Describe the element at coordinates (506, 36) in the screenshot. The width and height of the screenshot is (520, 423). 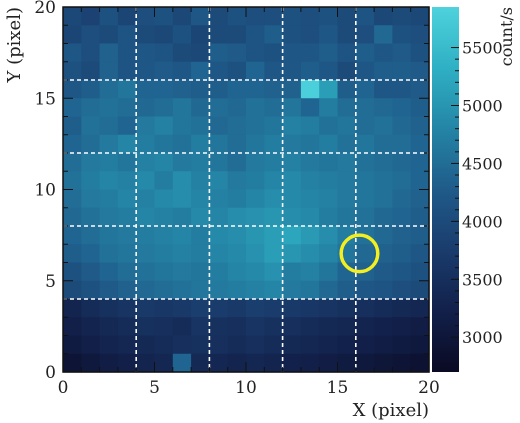
I see `colorbar-label: count/s` at that location.